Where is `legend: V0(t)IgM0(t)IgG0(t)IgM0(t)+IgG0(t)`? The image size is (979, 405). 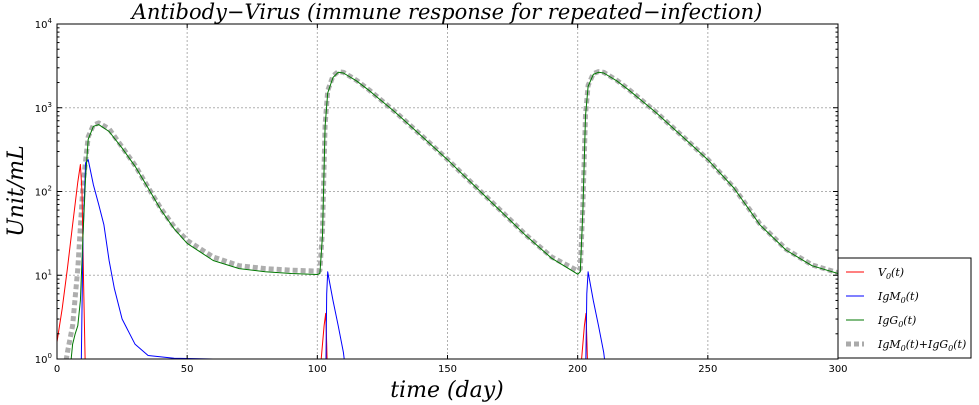 legend: V0(t)IgM0(t)IgG0(t)IgM0(t)+IgG0(t) is located at coordinates (904, 308).